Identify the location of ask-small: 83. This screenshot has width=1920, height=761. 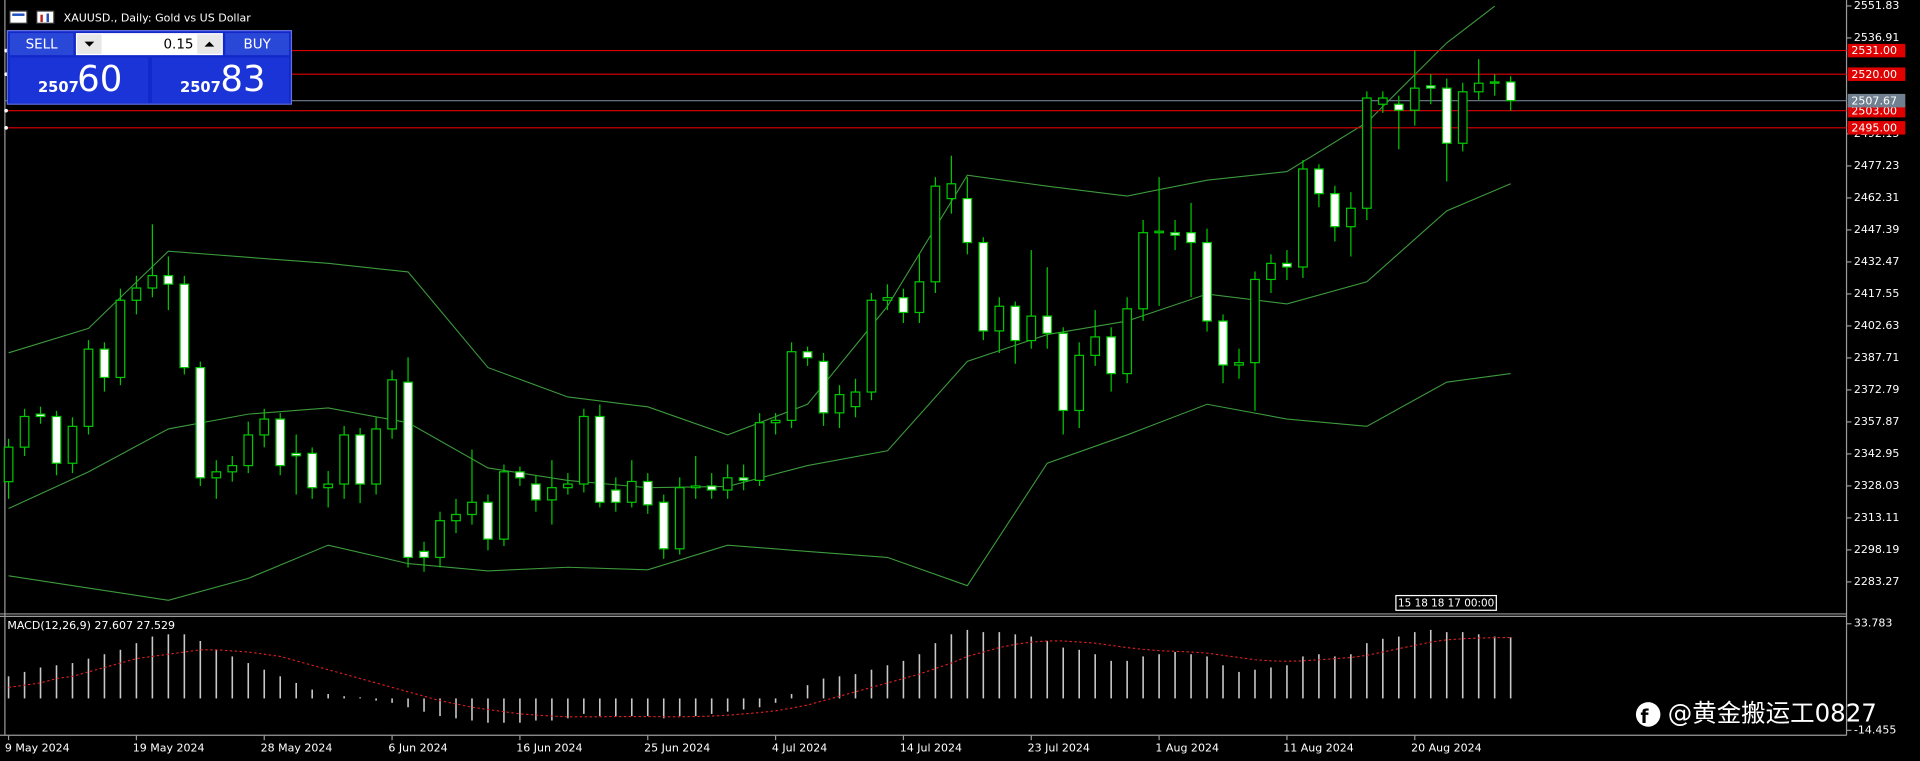
(242, 79).